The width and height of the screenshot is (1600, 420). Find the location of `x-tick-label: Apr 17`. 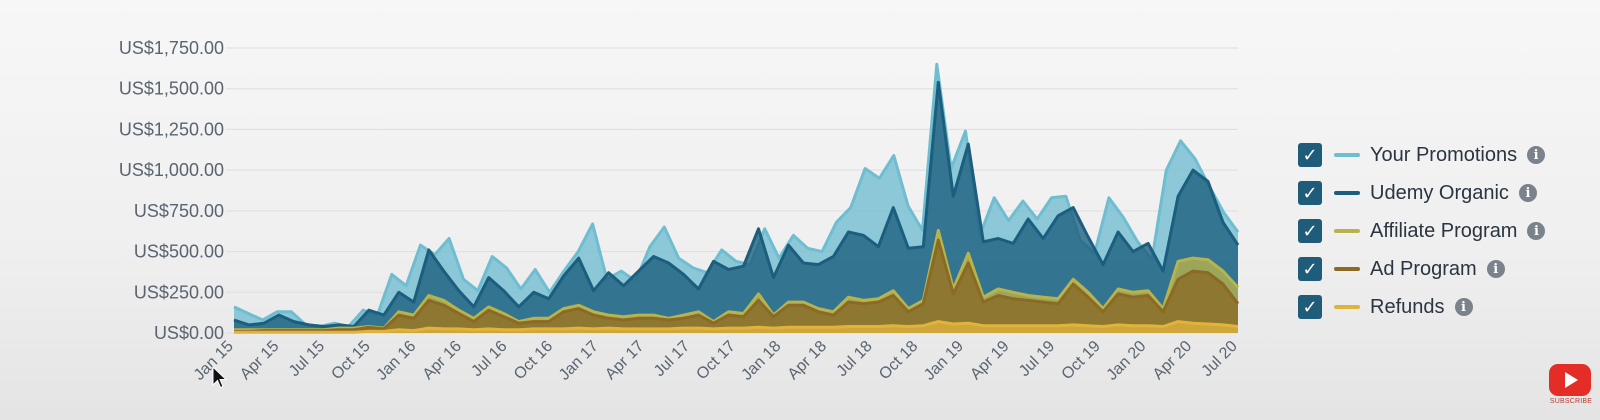

x-tick-label: Apr 17 is located at coordinates (624, 360).